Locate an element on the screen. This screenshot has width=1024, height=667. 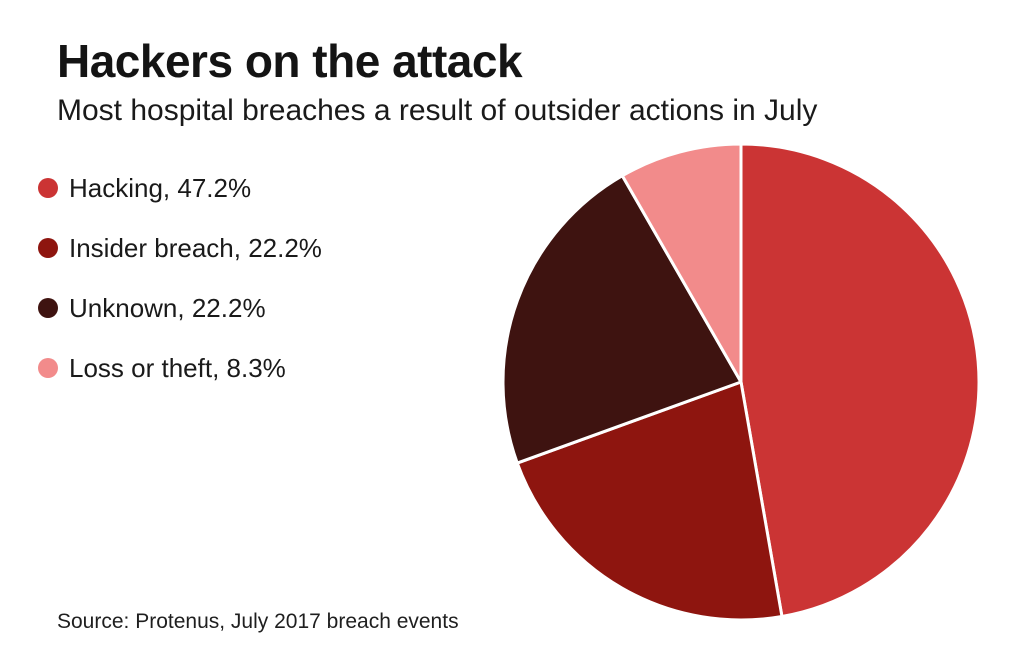
pie-slice-unknown is located at coordinates (622, 319).